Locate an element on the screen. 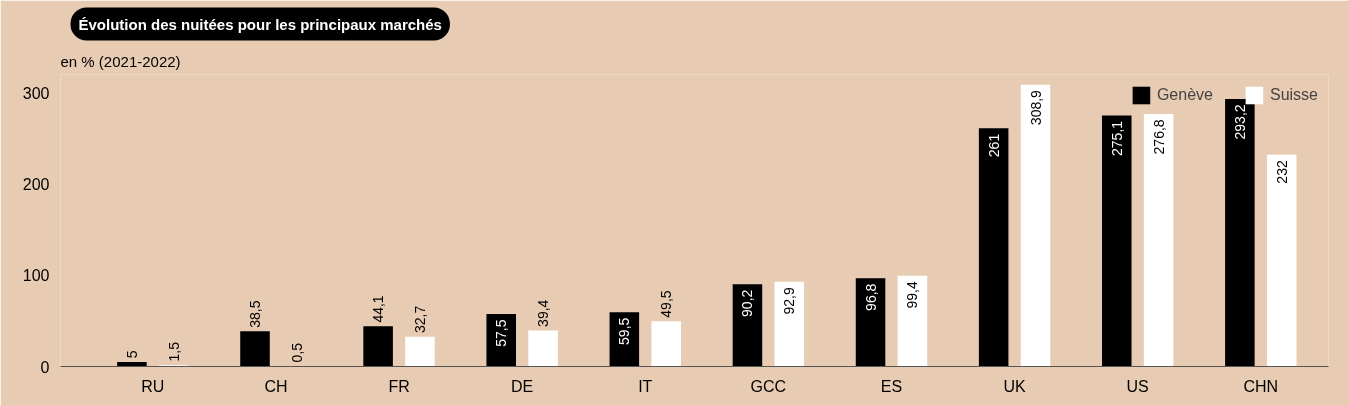  data-label: 90,2 is located at coordinates (747, 303).